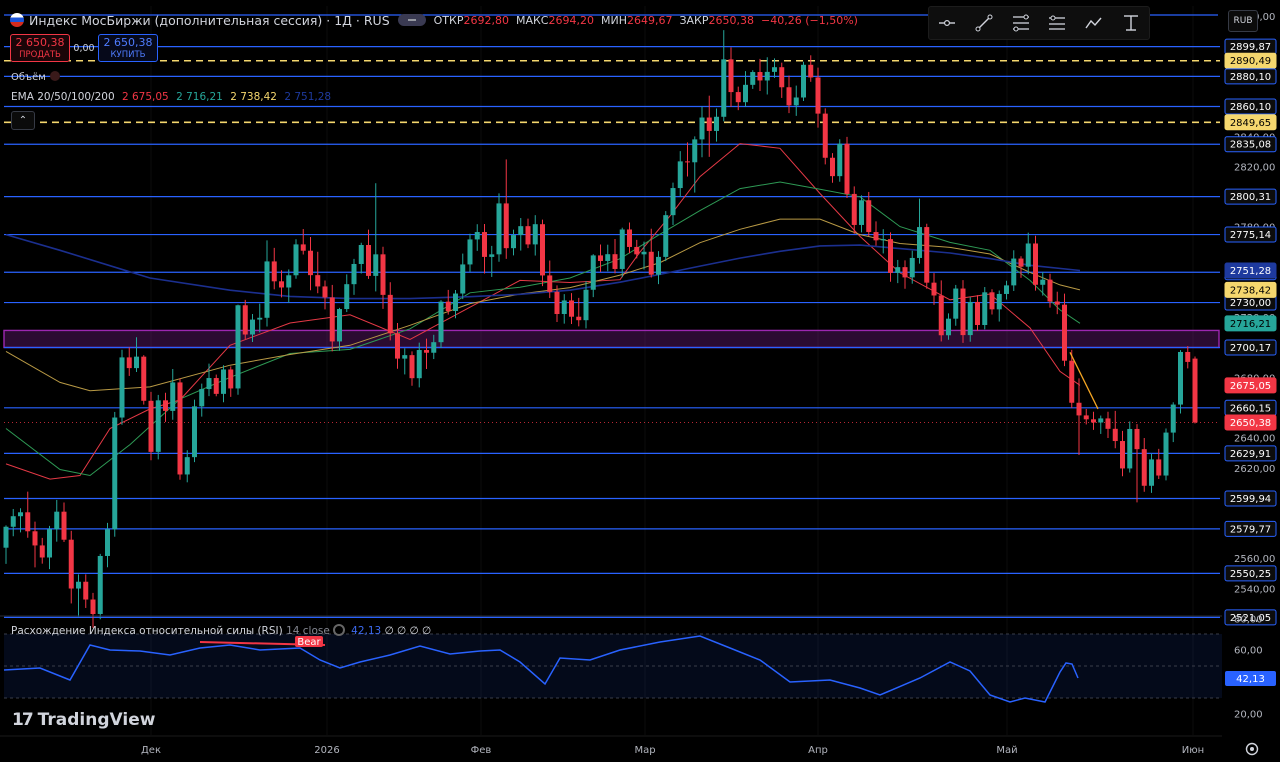  Describe the element at coordinates (151, 750) in the screenshot. I see `time-axis-label: Дек` at that location.